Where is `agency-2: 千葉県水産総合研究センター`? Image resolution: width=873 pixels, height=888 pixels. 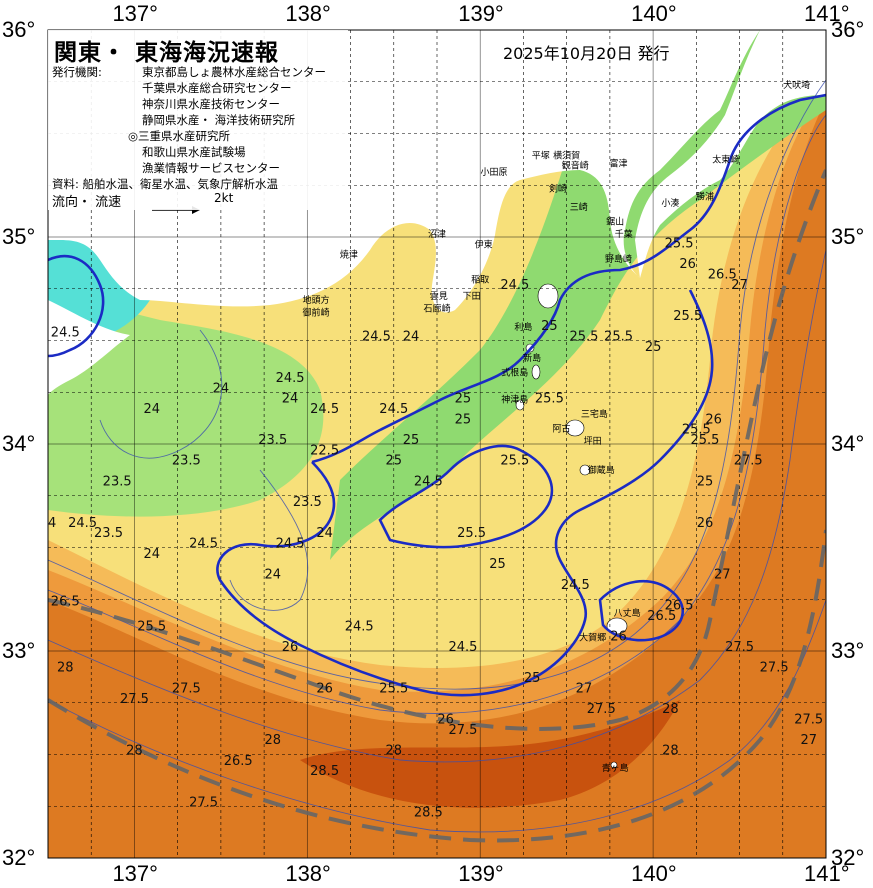
agency-2: 千葉県水産総合研究センター is located at coordinates (217, 88).